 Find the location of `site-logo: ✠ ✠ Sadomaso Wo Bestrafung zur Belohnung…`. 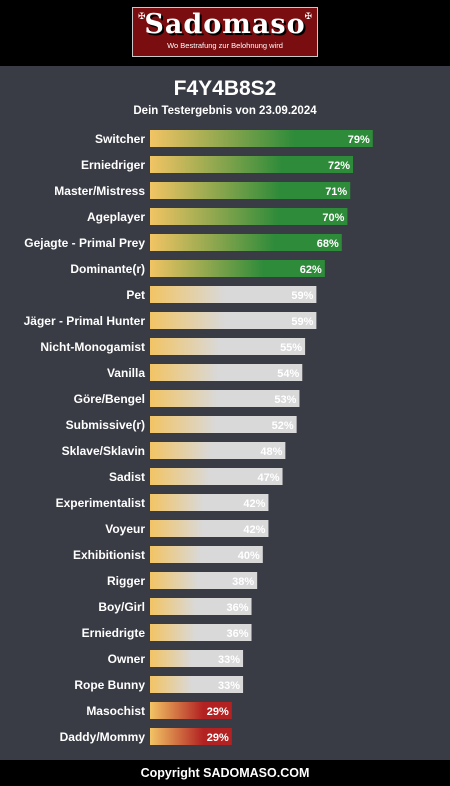

site-logo: ✠ ✠ Sadomaso Wo Bestrafung zur Belohnung… is located at coordinates (225, 32).